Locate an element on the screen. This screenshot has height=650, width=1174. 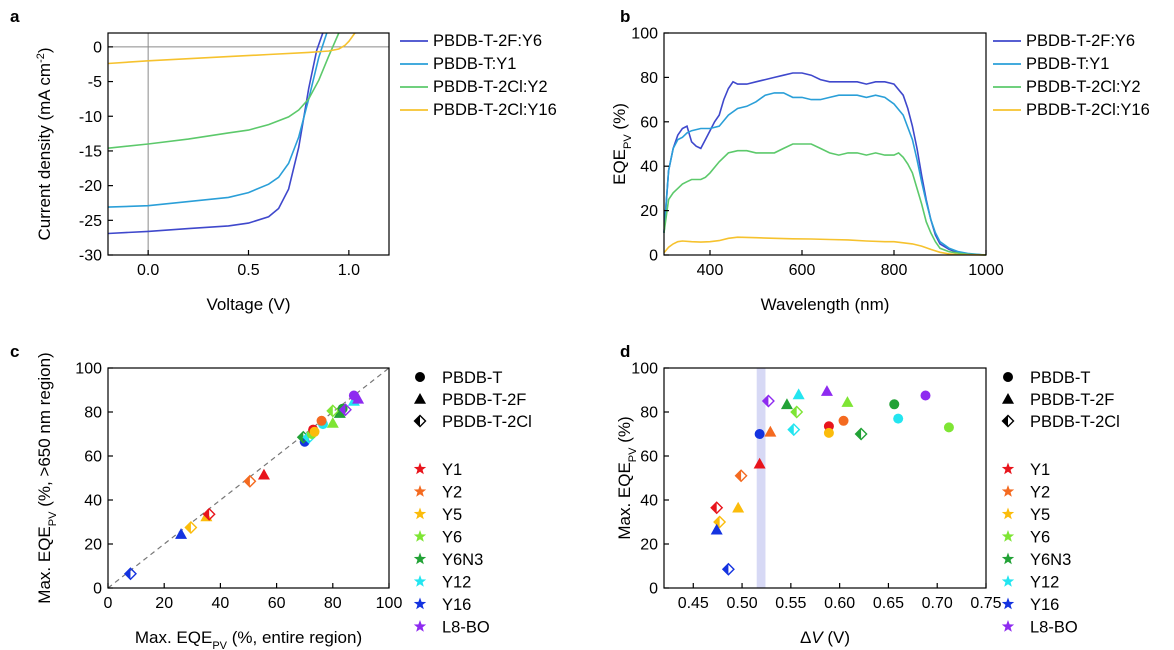
x-axis-label-a: Voltage (V) is located at coordinates (248, 304).